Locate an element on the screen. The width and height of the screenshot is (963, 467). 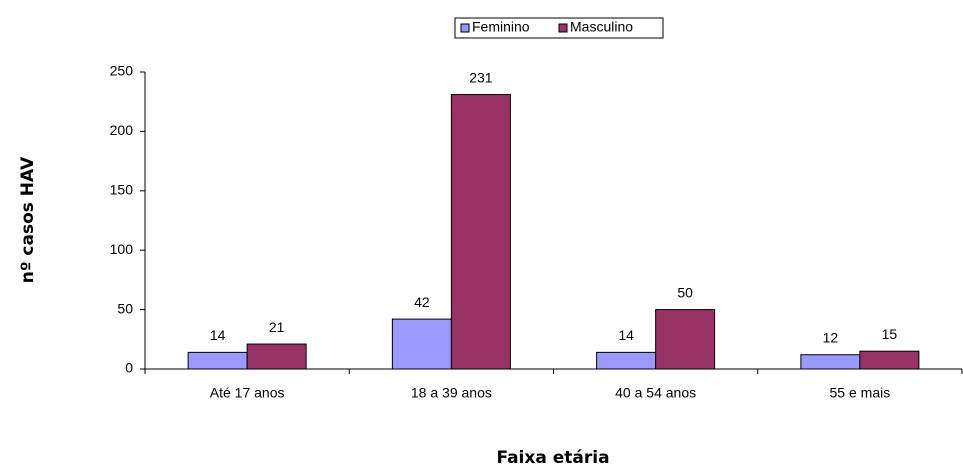
y-tick-label: 50 is located at coordinates (125, 308).